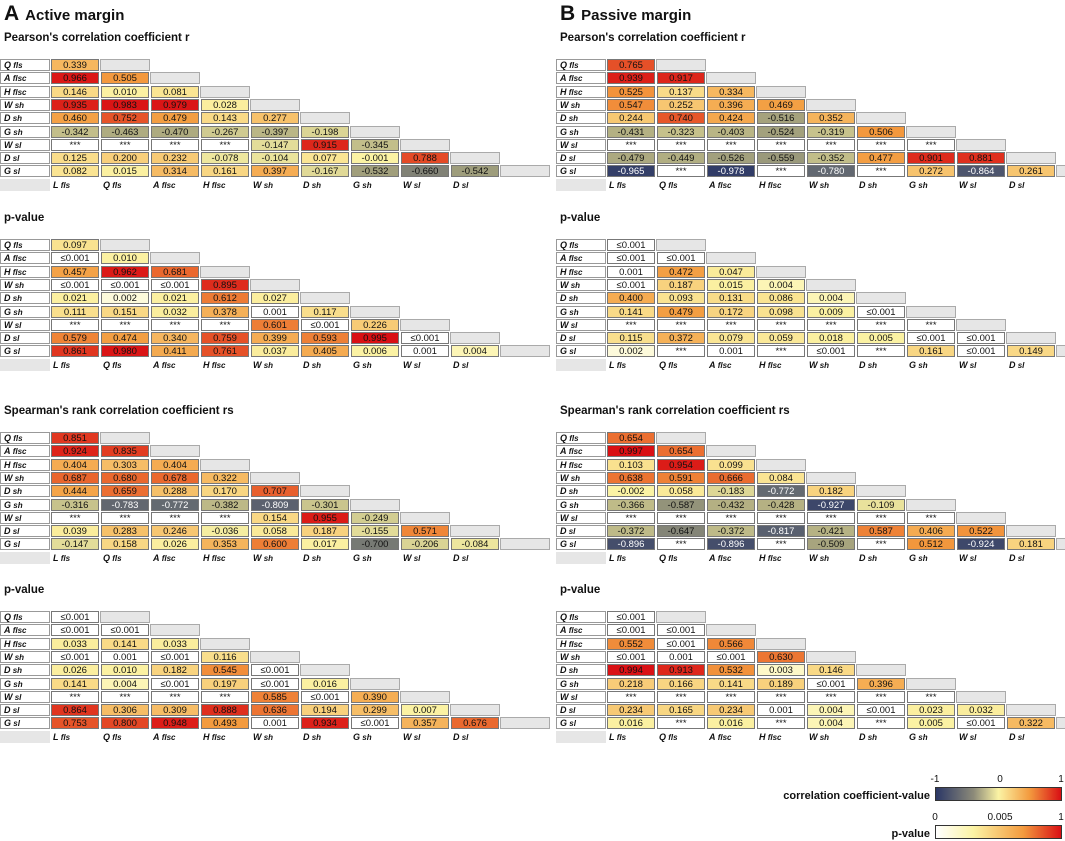 This screenshot has width=1065, height=841. I want to click on matrix-cell: -0.479, so click(631, 158).